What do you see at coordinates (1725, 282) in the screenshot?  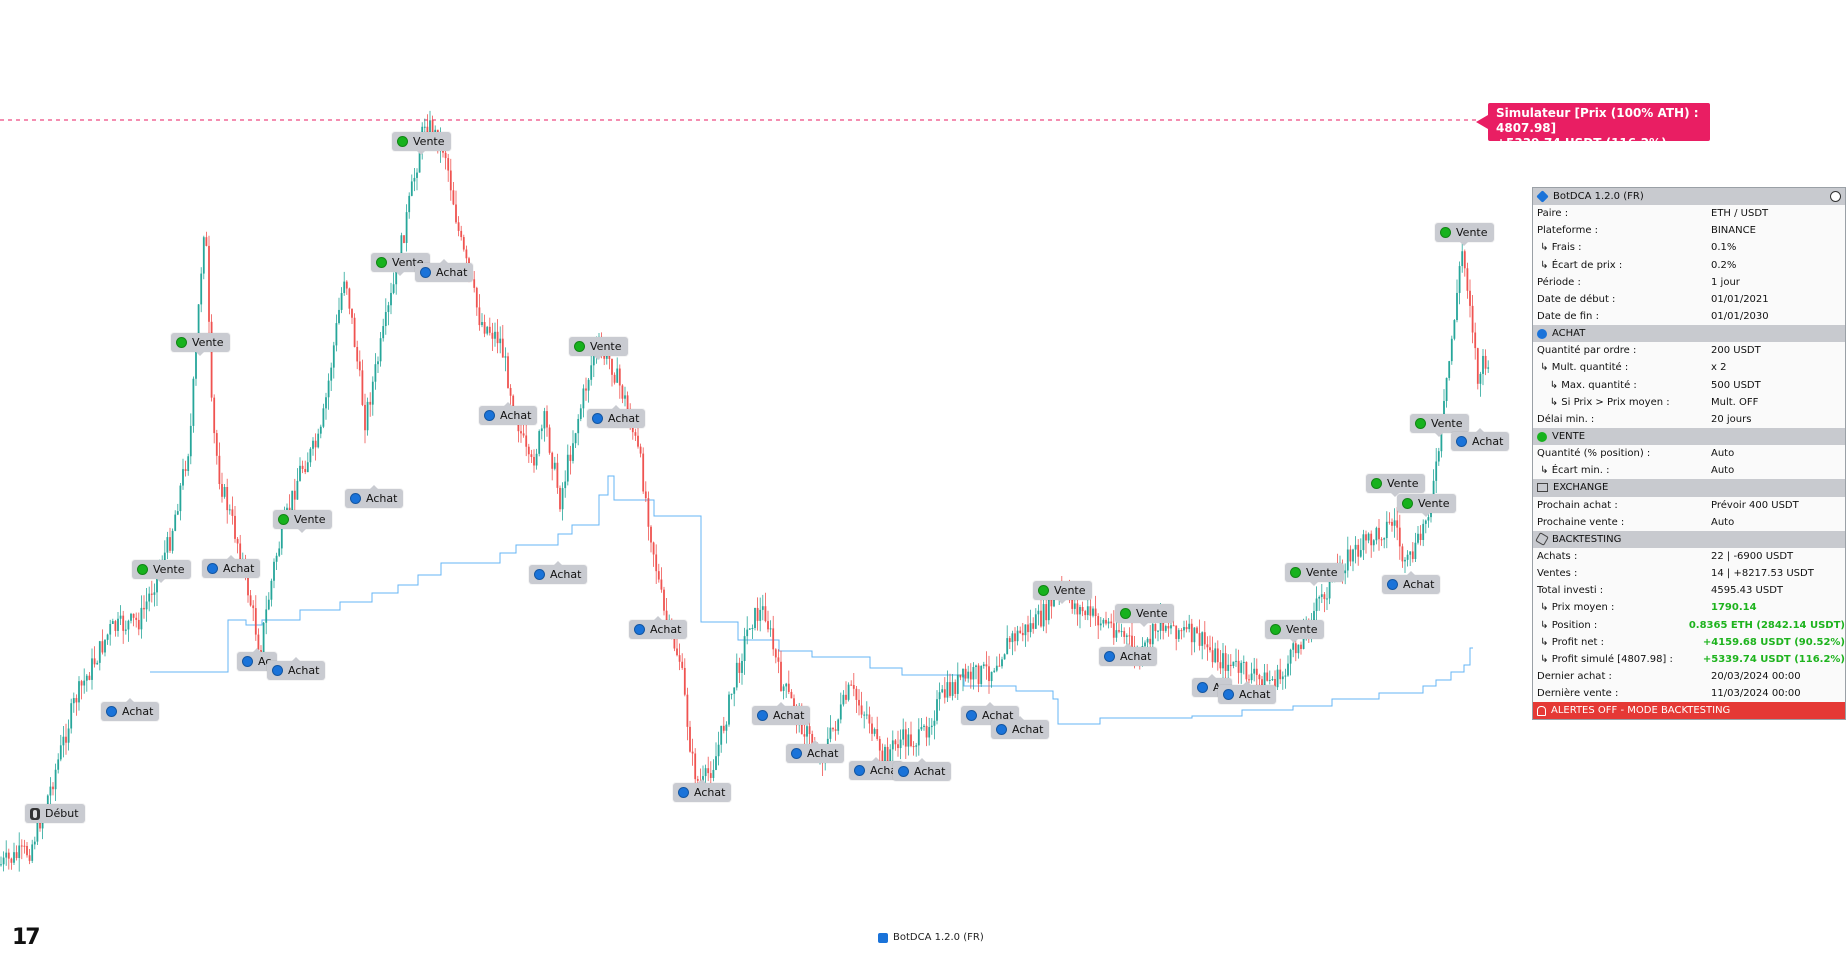 I see `panel-row-value: 1 jour` at bounding box center [1725, 282].